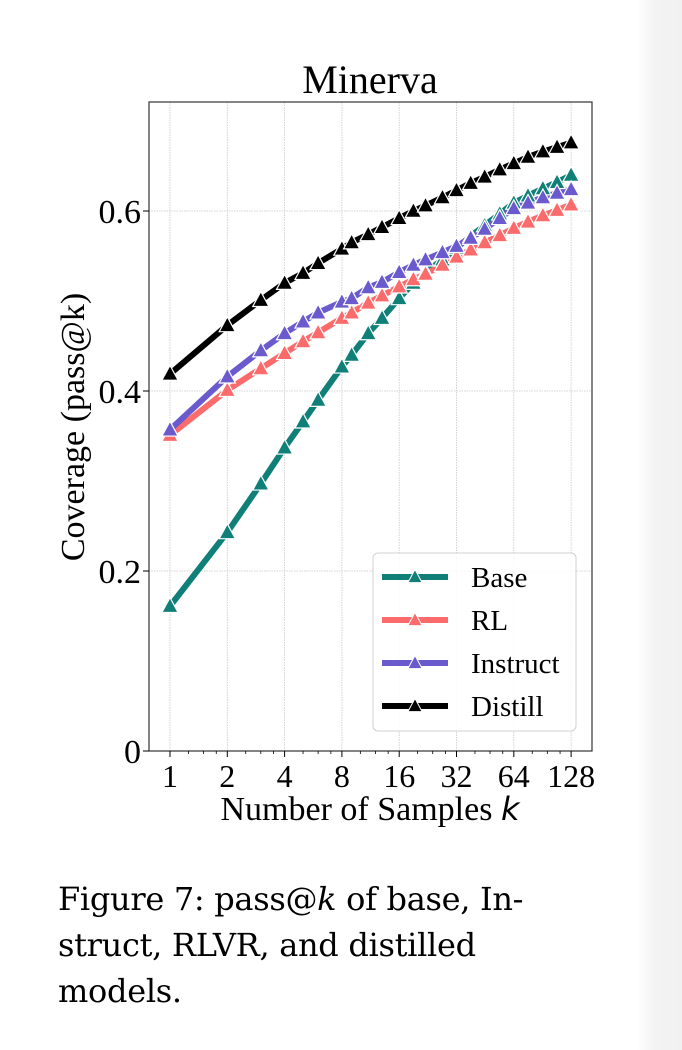 The width and height of the screenshot is (682, 1050). Describe the element at coordinates (120, 392) in the screenshot. I see `y-tick-label: 0.4` at that location.